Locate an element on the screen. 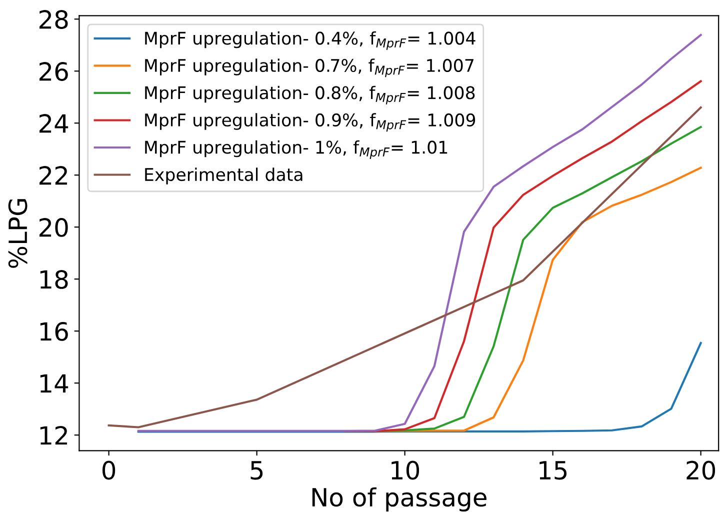  y-tick-label: 14 is located at coordinates (54, 383).